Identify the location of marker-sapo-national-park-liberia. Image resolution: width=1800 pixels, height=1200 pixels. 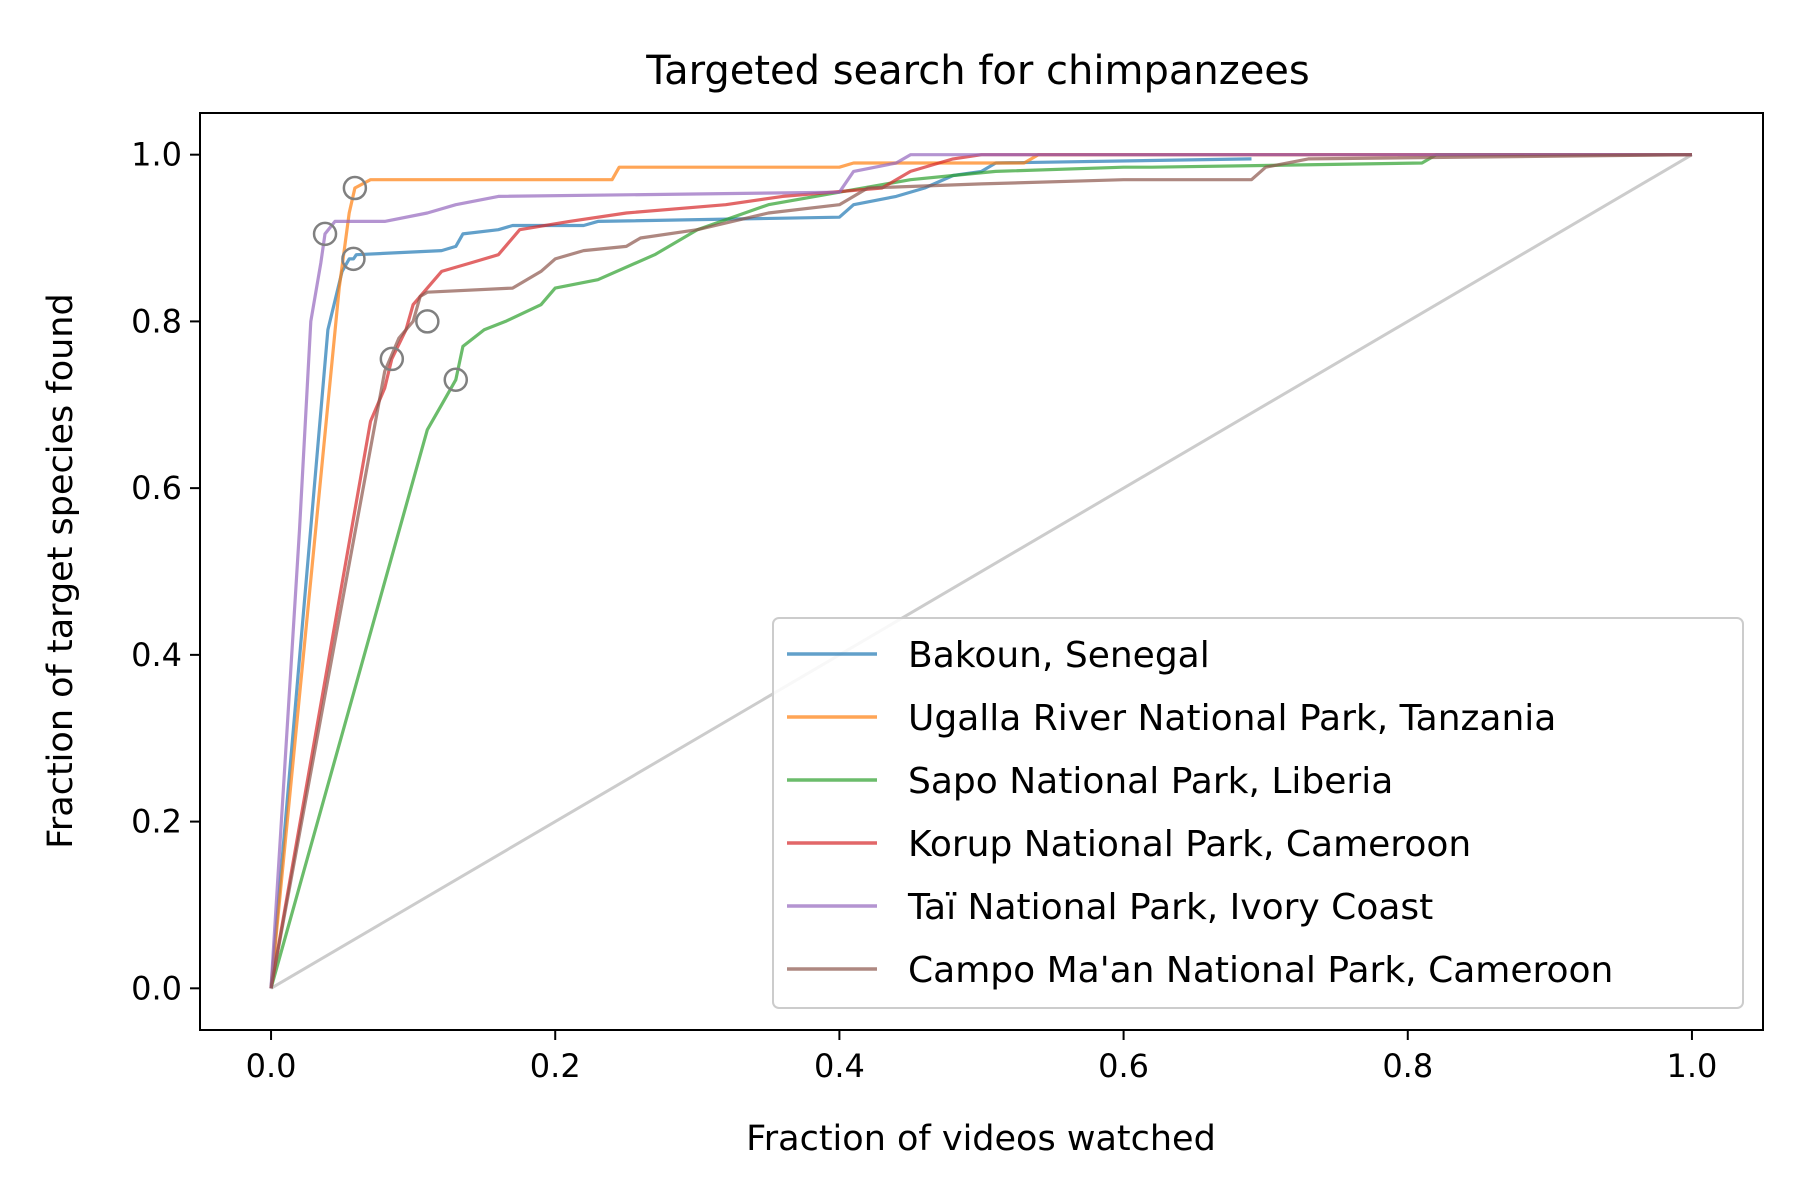
(456, 380).